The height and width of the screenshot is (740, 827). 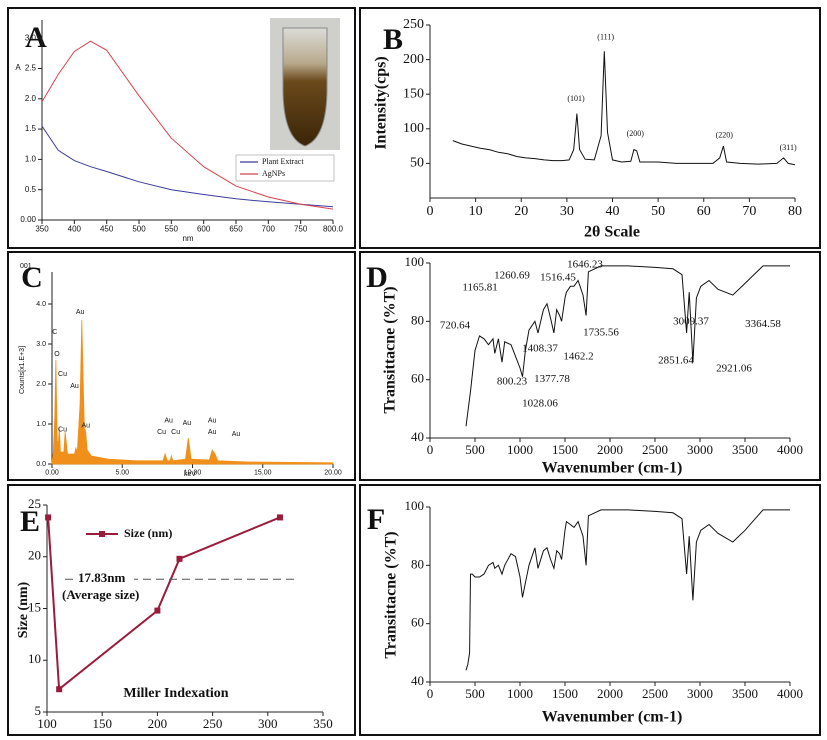 What do you see at coordinates (236, 229) in the screenshot?
I see `x-tick-label: 650` at bounding box center [236, 229].